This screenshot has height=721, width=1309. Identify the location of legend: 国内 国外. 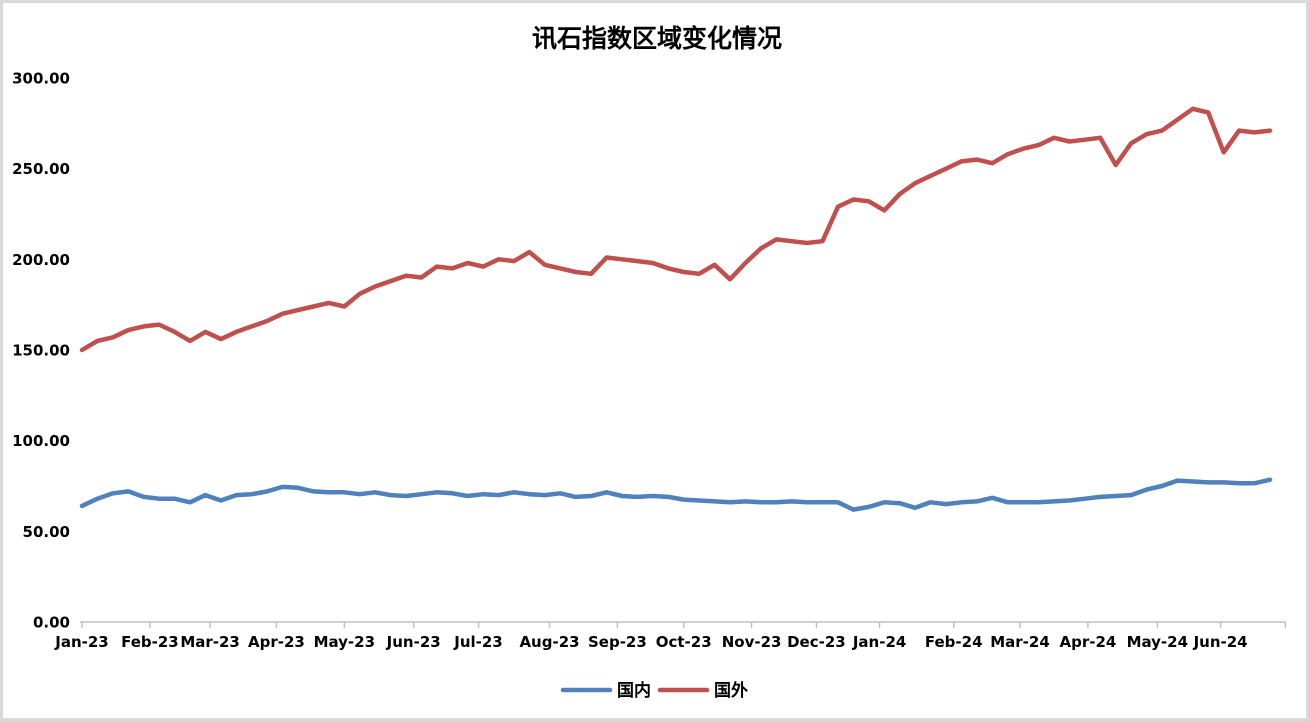
(654, 690).